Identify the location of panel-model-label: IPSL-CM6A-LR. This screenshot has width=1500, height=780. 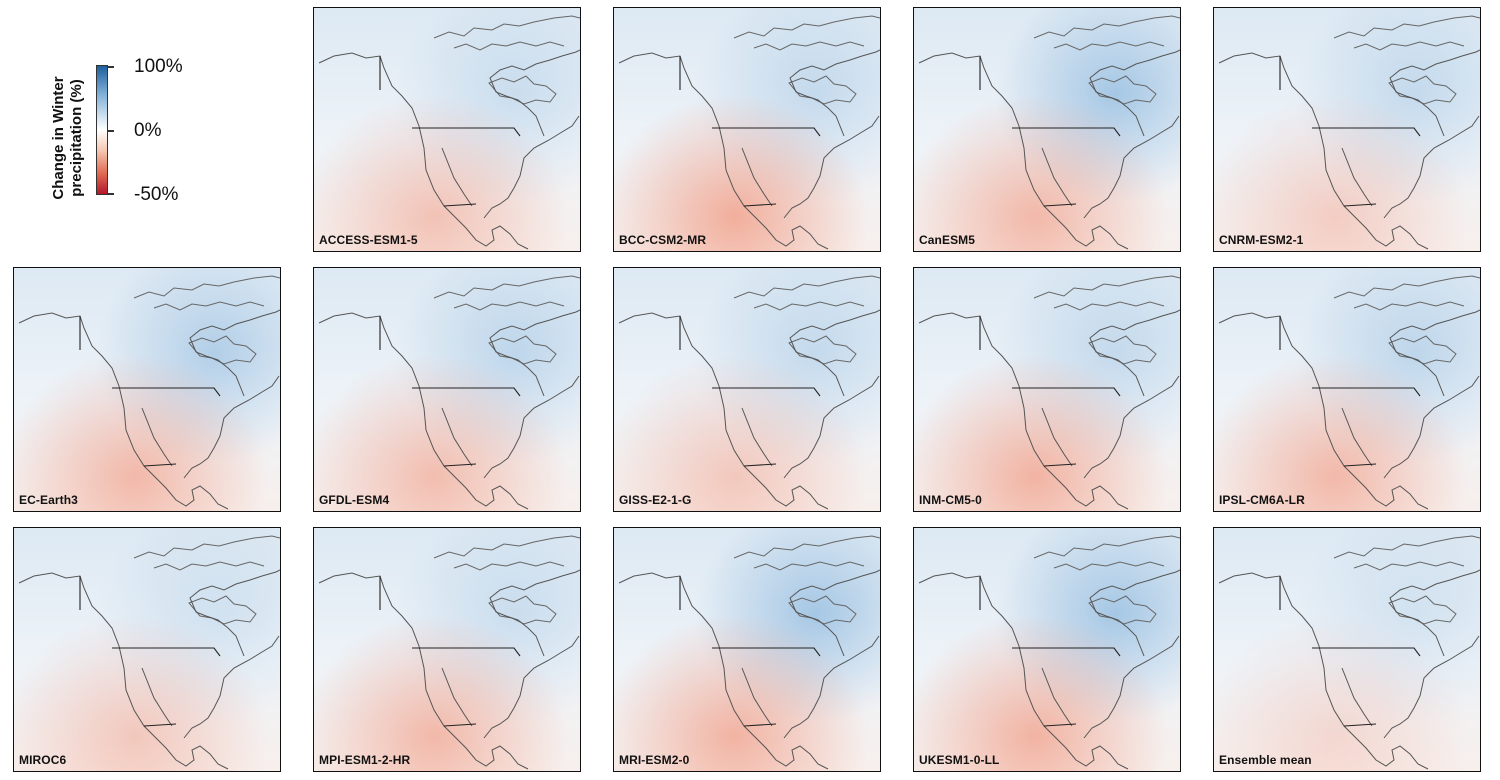
(1262, 500).